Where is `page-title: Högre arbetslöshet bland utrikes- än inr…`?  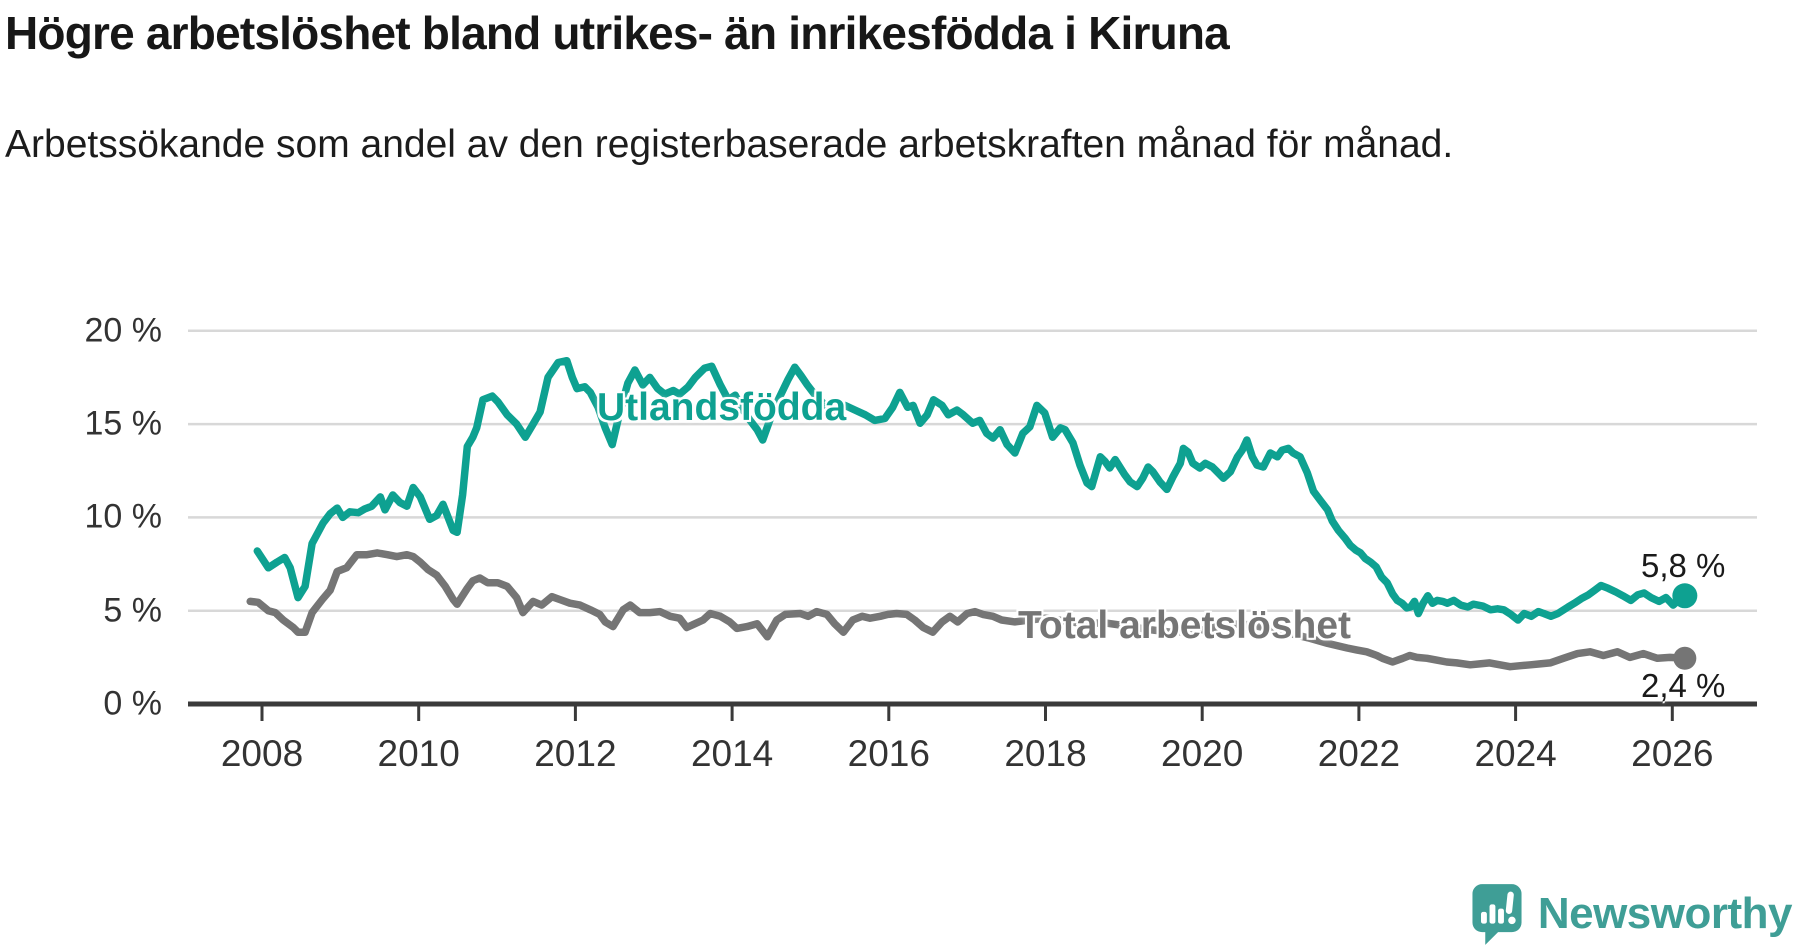
page-title: Högre arbetslöshet bland utrikes- än inr… is located at coordinates (617, 33).